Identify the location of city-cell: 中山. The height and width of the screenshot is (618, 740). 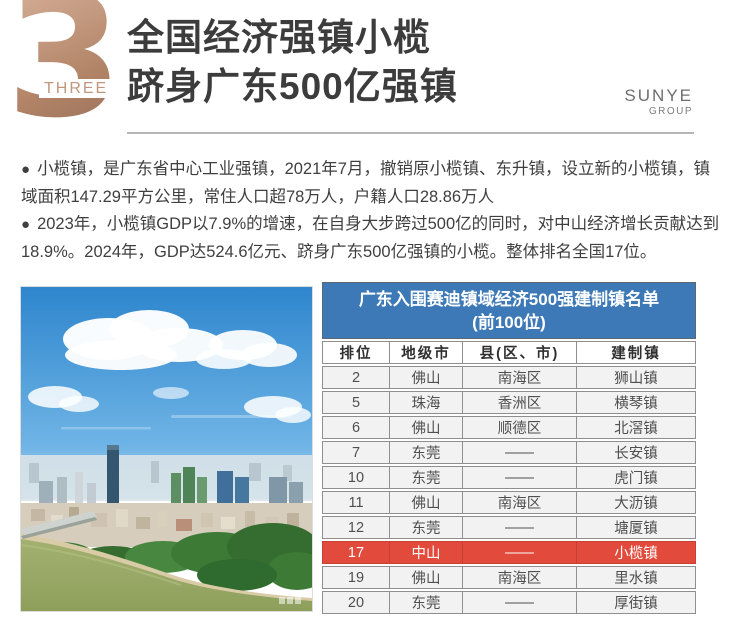
(425, 552).